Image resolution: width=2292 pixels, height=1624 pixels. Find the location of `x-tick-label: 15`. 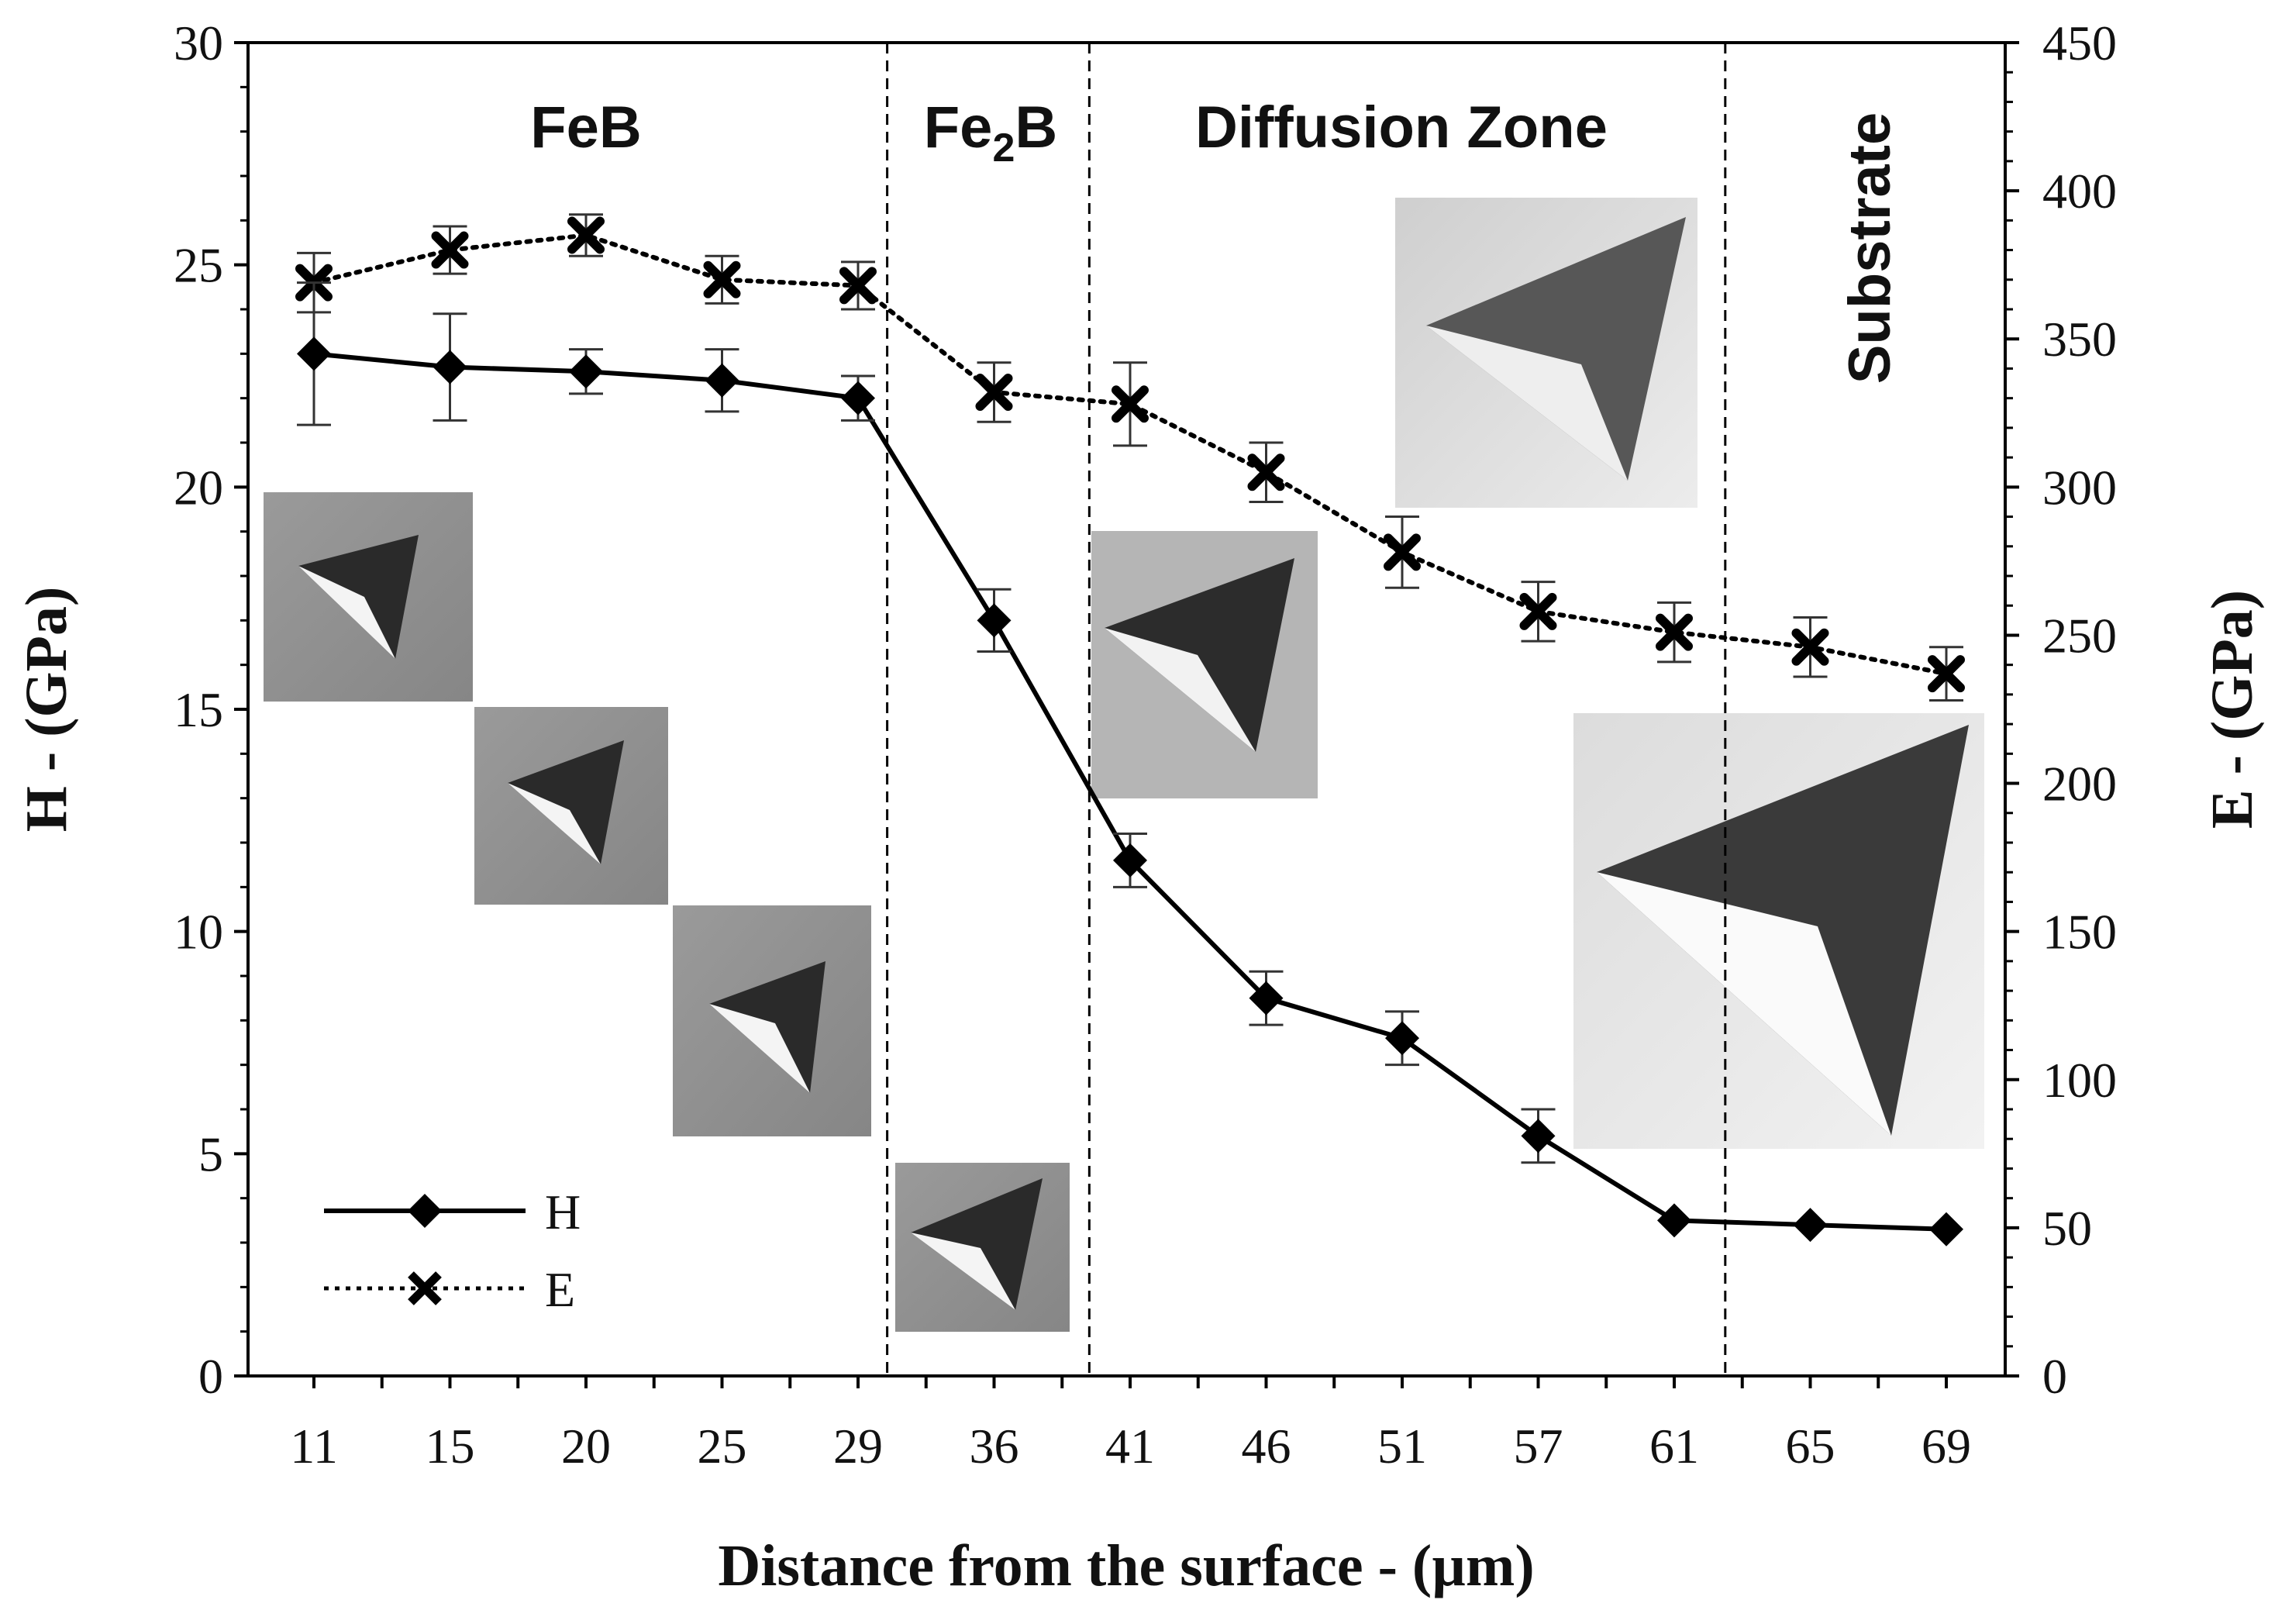

x-tick-label: 15 is located at coordinates (450, 1446).